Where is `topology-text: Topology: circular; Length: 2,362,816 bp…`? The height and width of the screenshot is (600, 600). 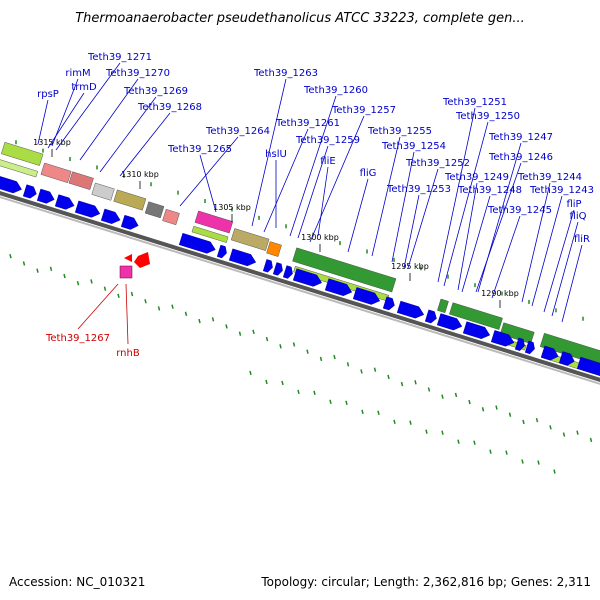 topology-text: Topology: circular; Length: 2,362,816 bp… is located at coordinates (425, 582).